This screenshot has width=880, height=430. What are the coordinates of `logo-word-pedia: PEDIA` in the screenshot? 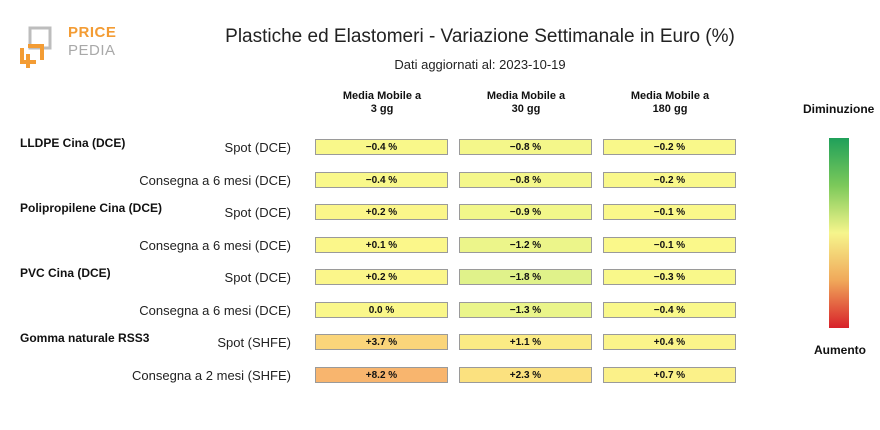 It's located at (92, 50).